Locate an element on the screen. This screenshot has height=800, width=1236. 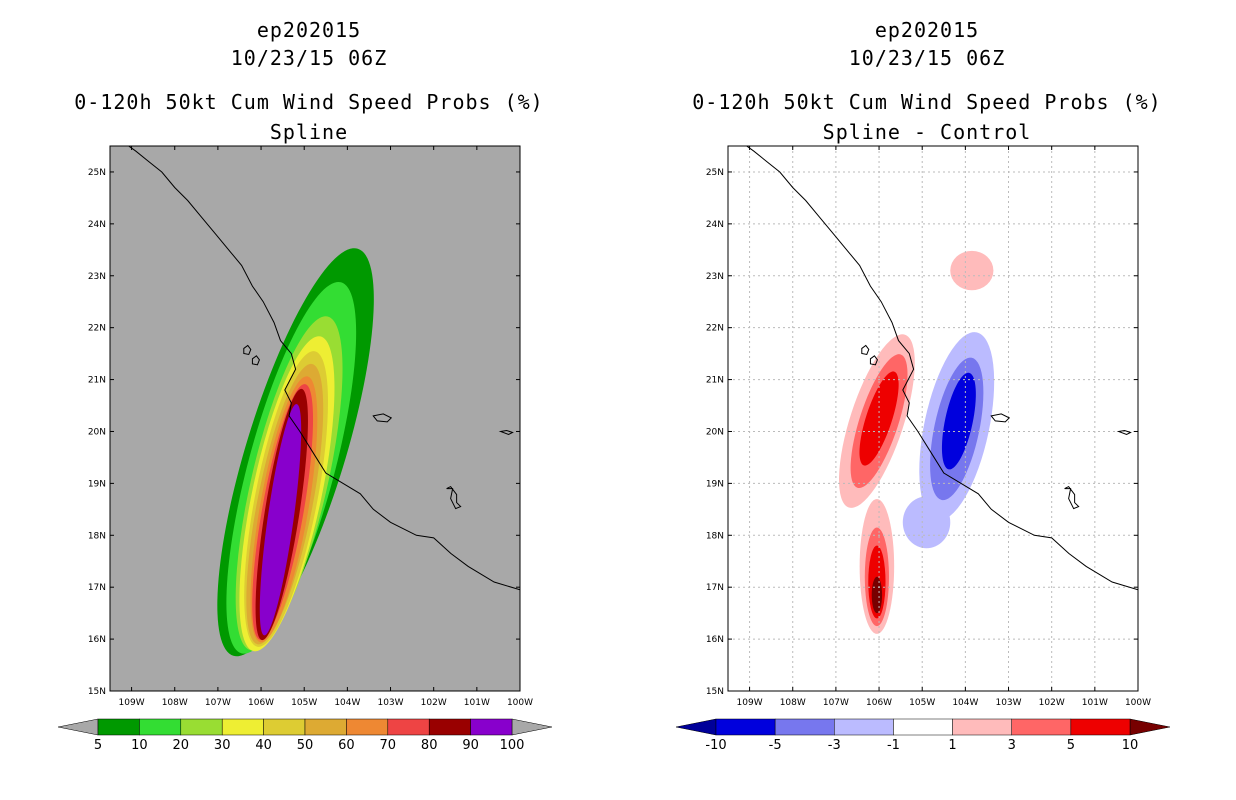
colorbar-label: 60 is located at coordinates (346, 745).